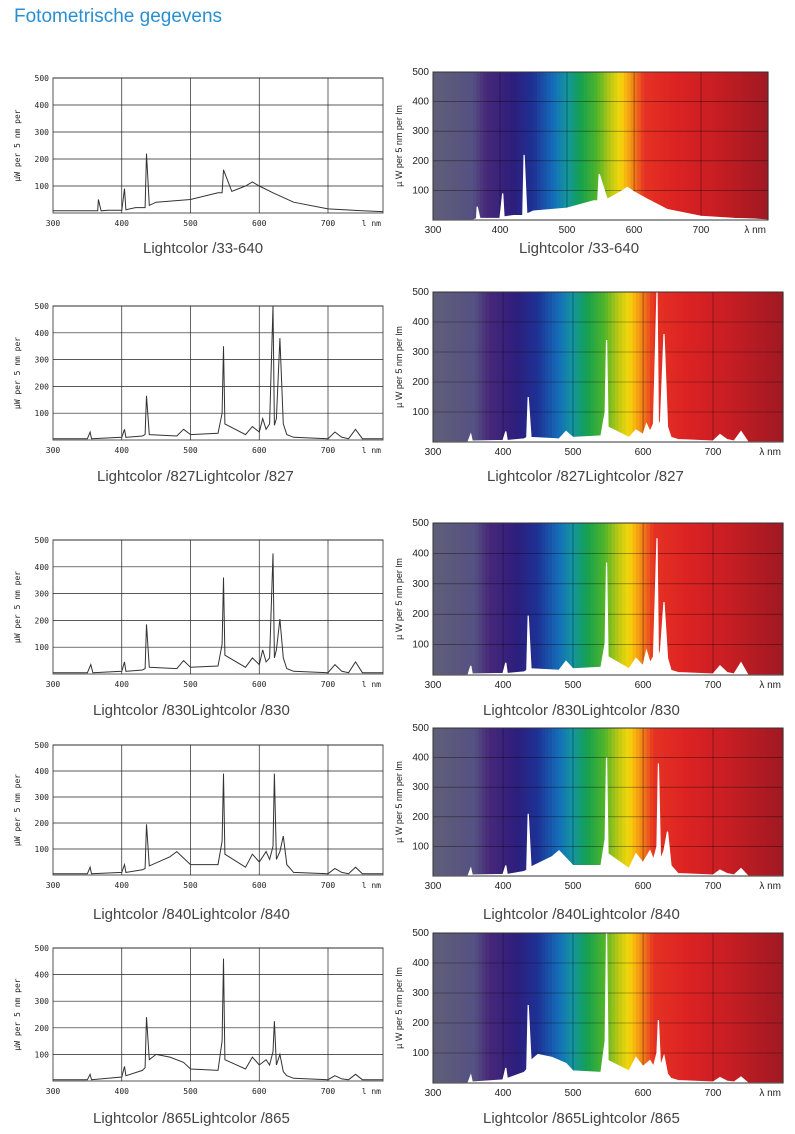 The height and width of the screenshot is (1134, 795). I want to click on y-tick-label: 500, so click(42, 306).